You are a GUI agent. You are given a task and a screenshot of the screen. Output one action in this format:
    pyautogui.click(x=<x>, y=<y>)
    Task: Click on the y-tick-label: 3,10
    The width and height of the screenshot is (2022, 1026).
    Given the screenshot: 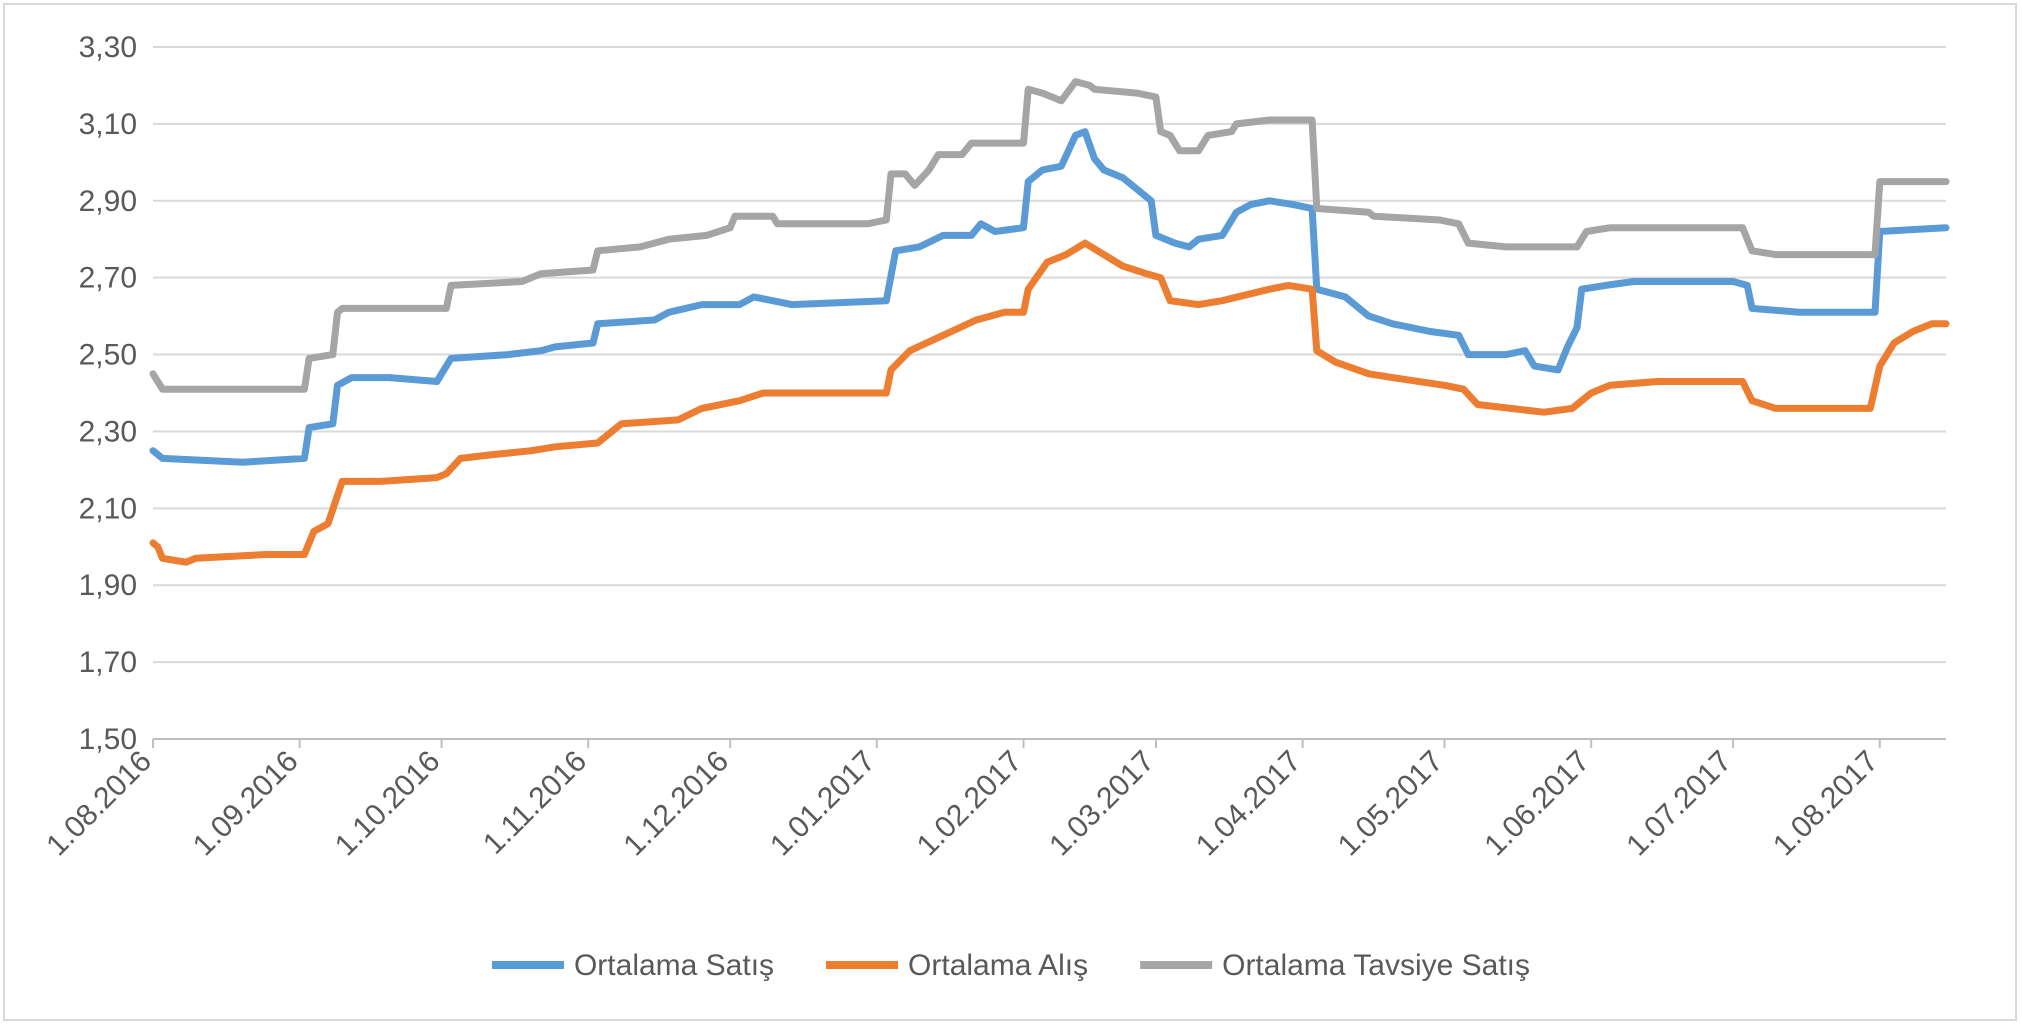 What is the action you would take?
    pyautogui.click(x=108, y=124)
    